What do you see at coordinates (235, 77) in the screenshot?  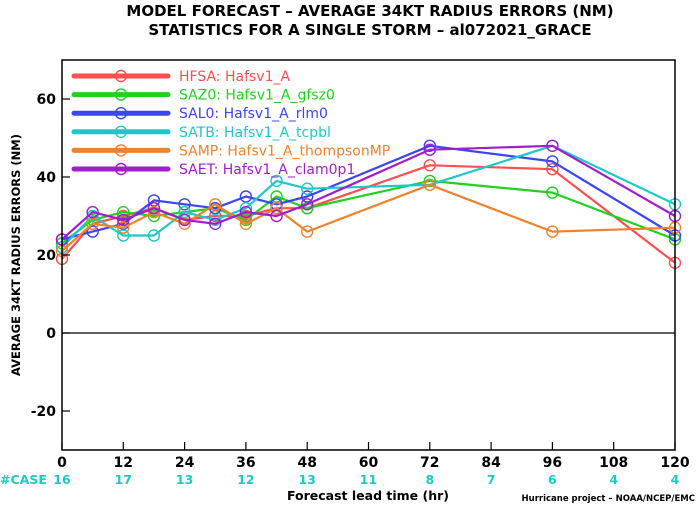 I see `legend-label: HFSA: Hafsv1_A` at bounding box center [235, 77].